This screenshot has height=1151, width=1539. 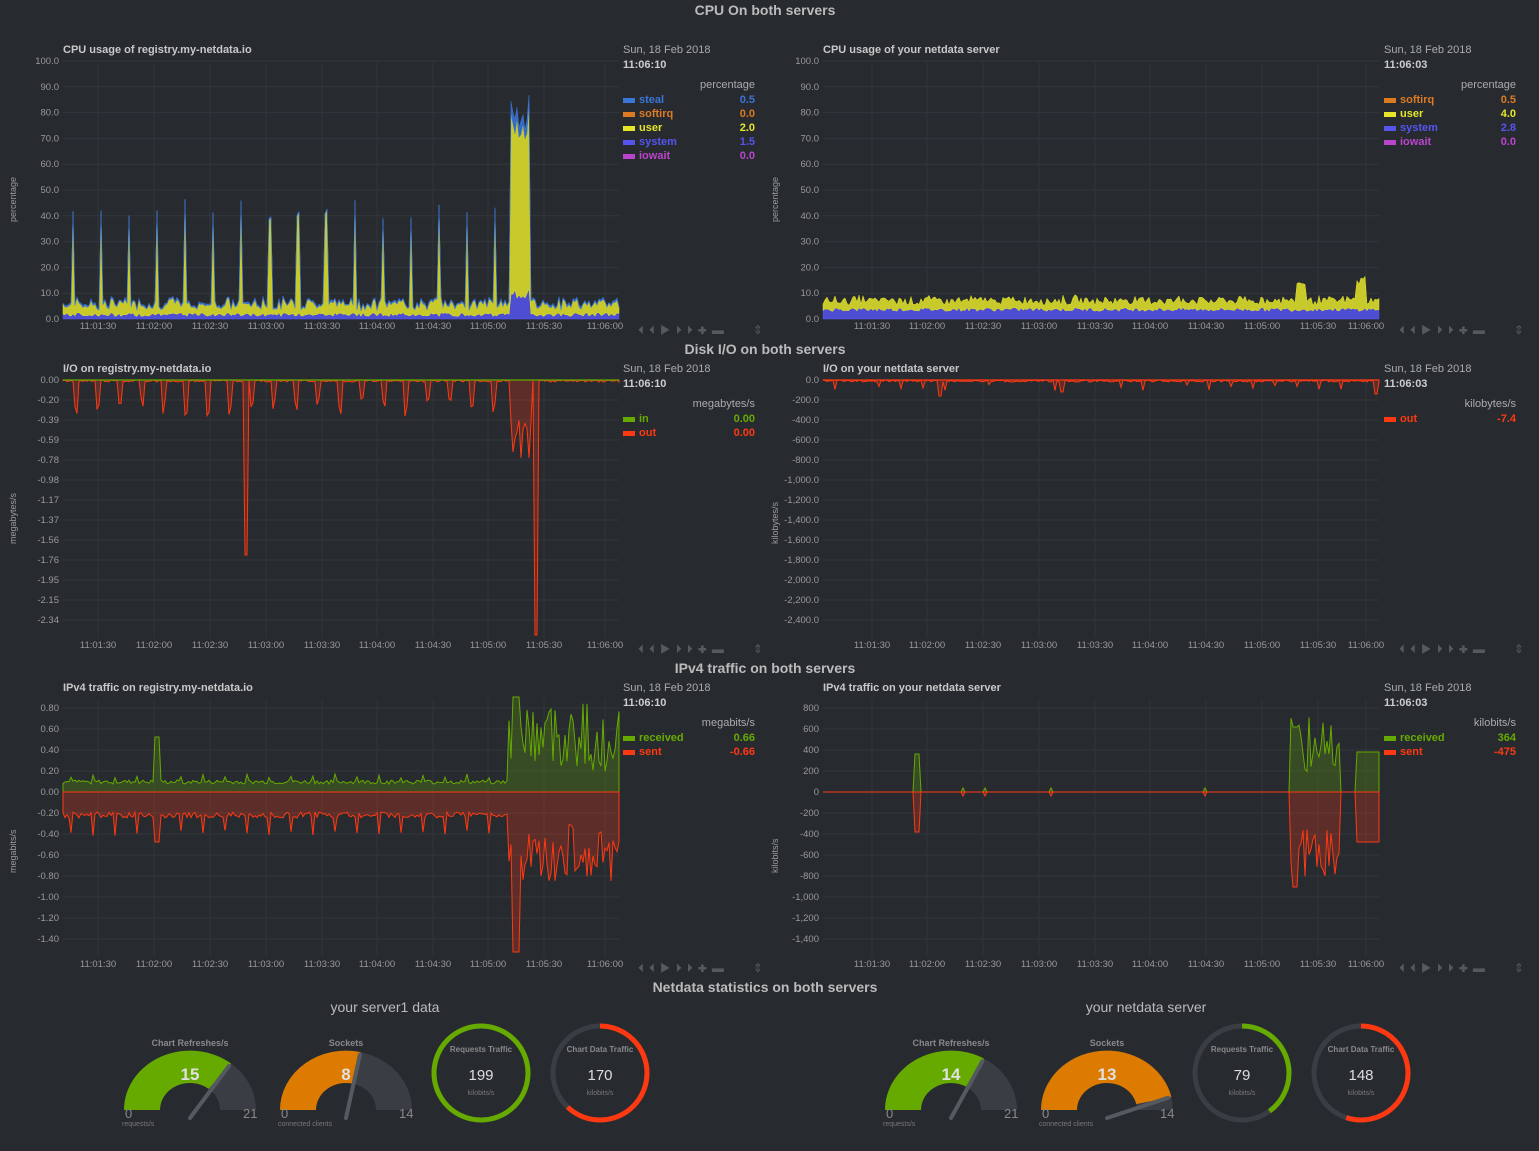 I want to click on legend-row: in 0.00, so click(x=689, y=419).